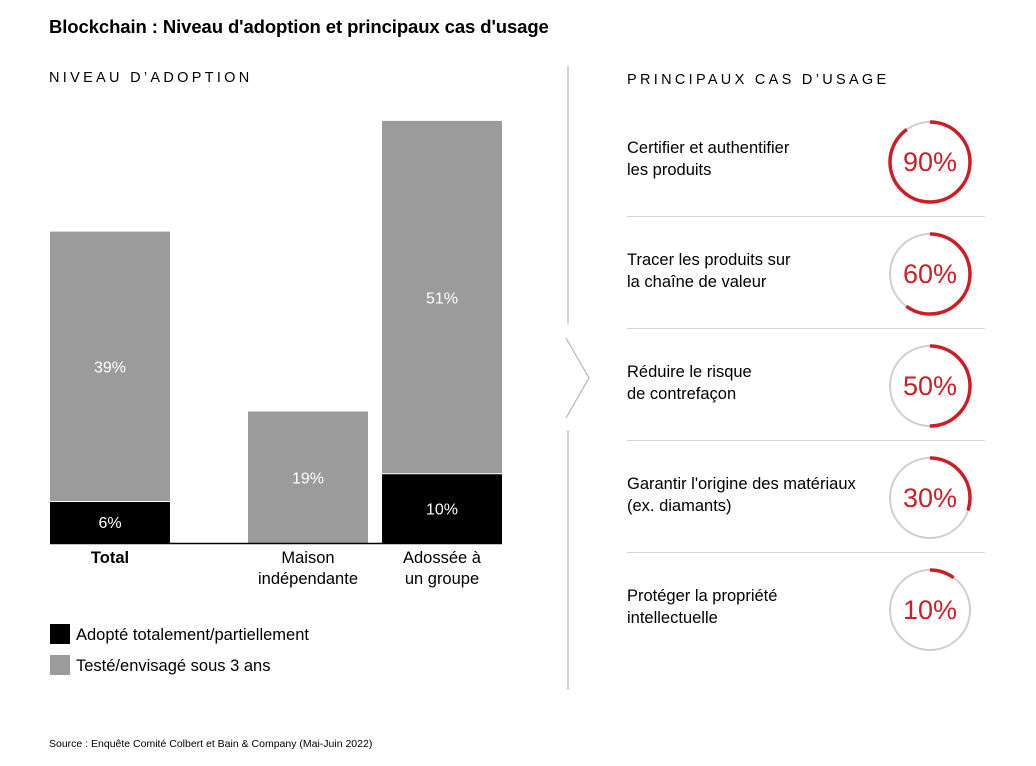 The image size is (1036, 766). I want to click on legend-item-tested: Testé/envisagé sous 3 ans, so click(160, 666).